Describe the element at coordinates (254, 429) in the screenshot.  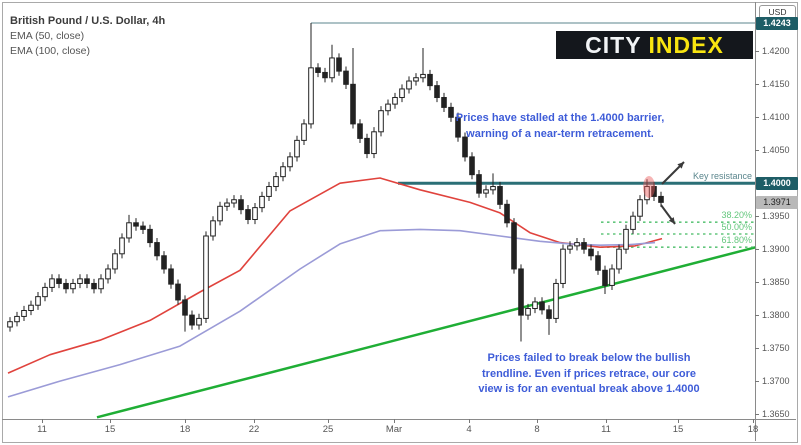
I see `date-tick-label: 22` at that location.